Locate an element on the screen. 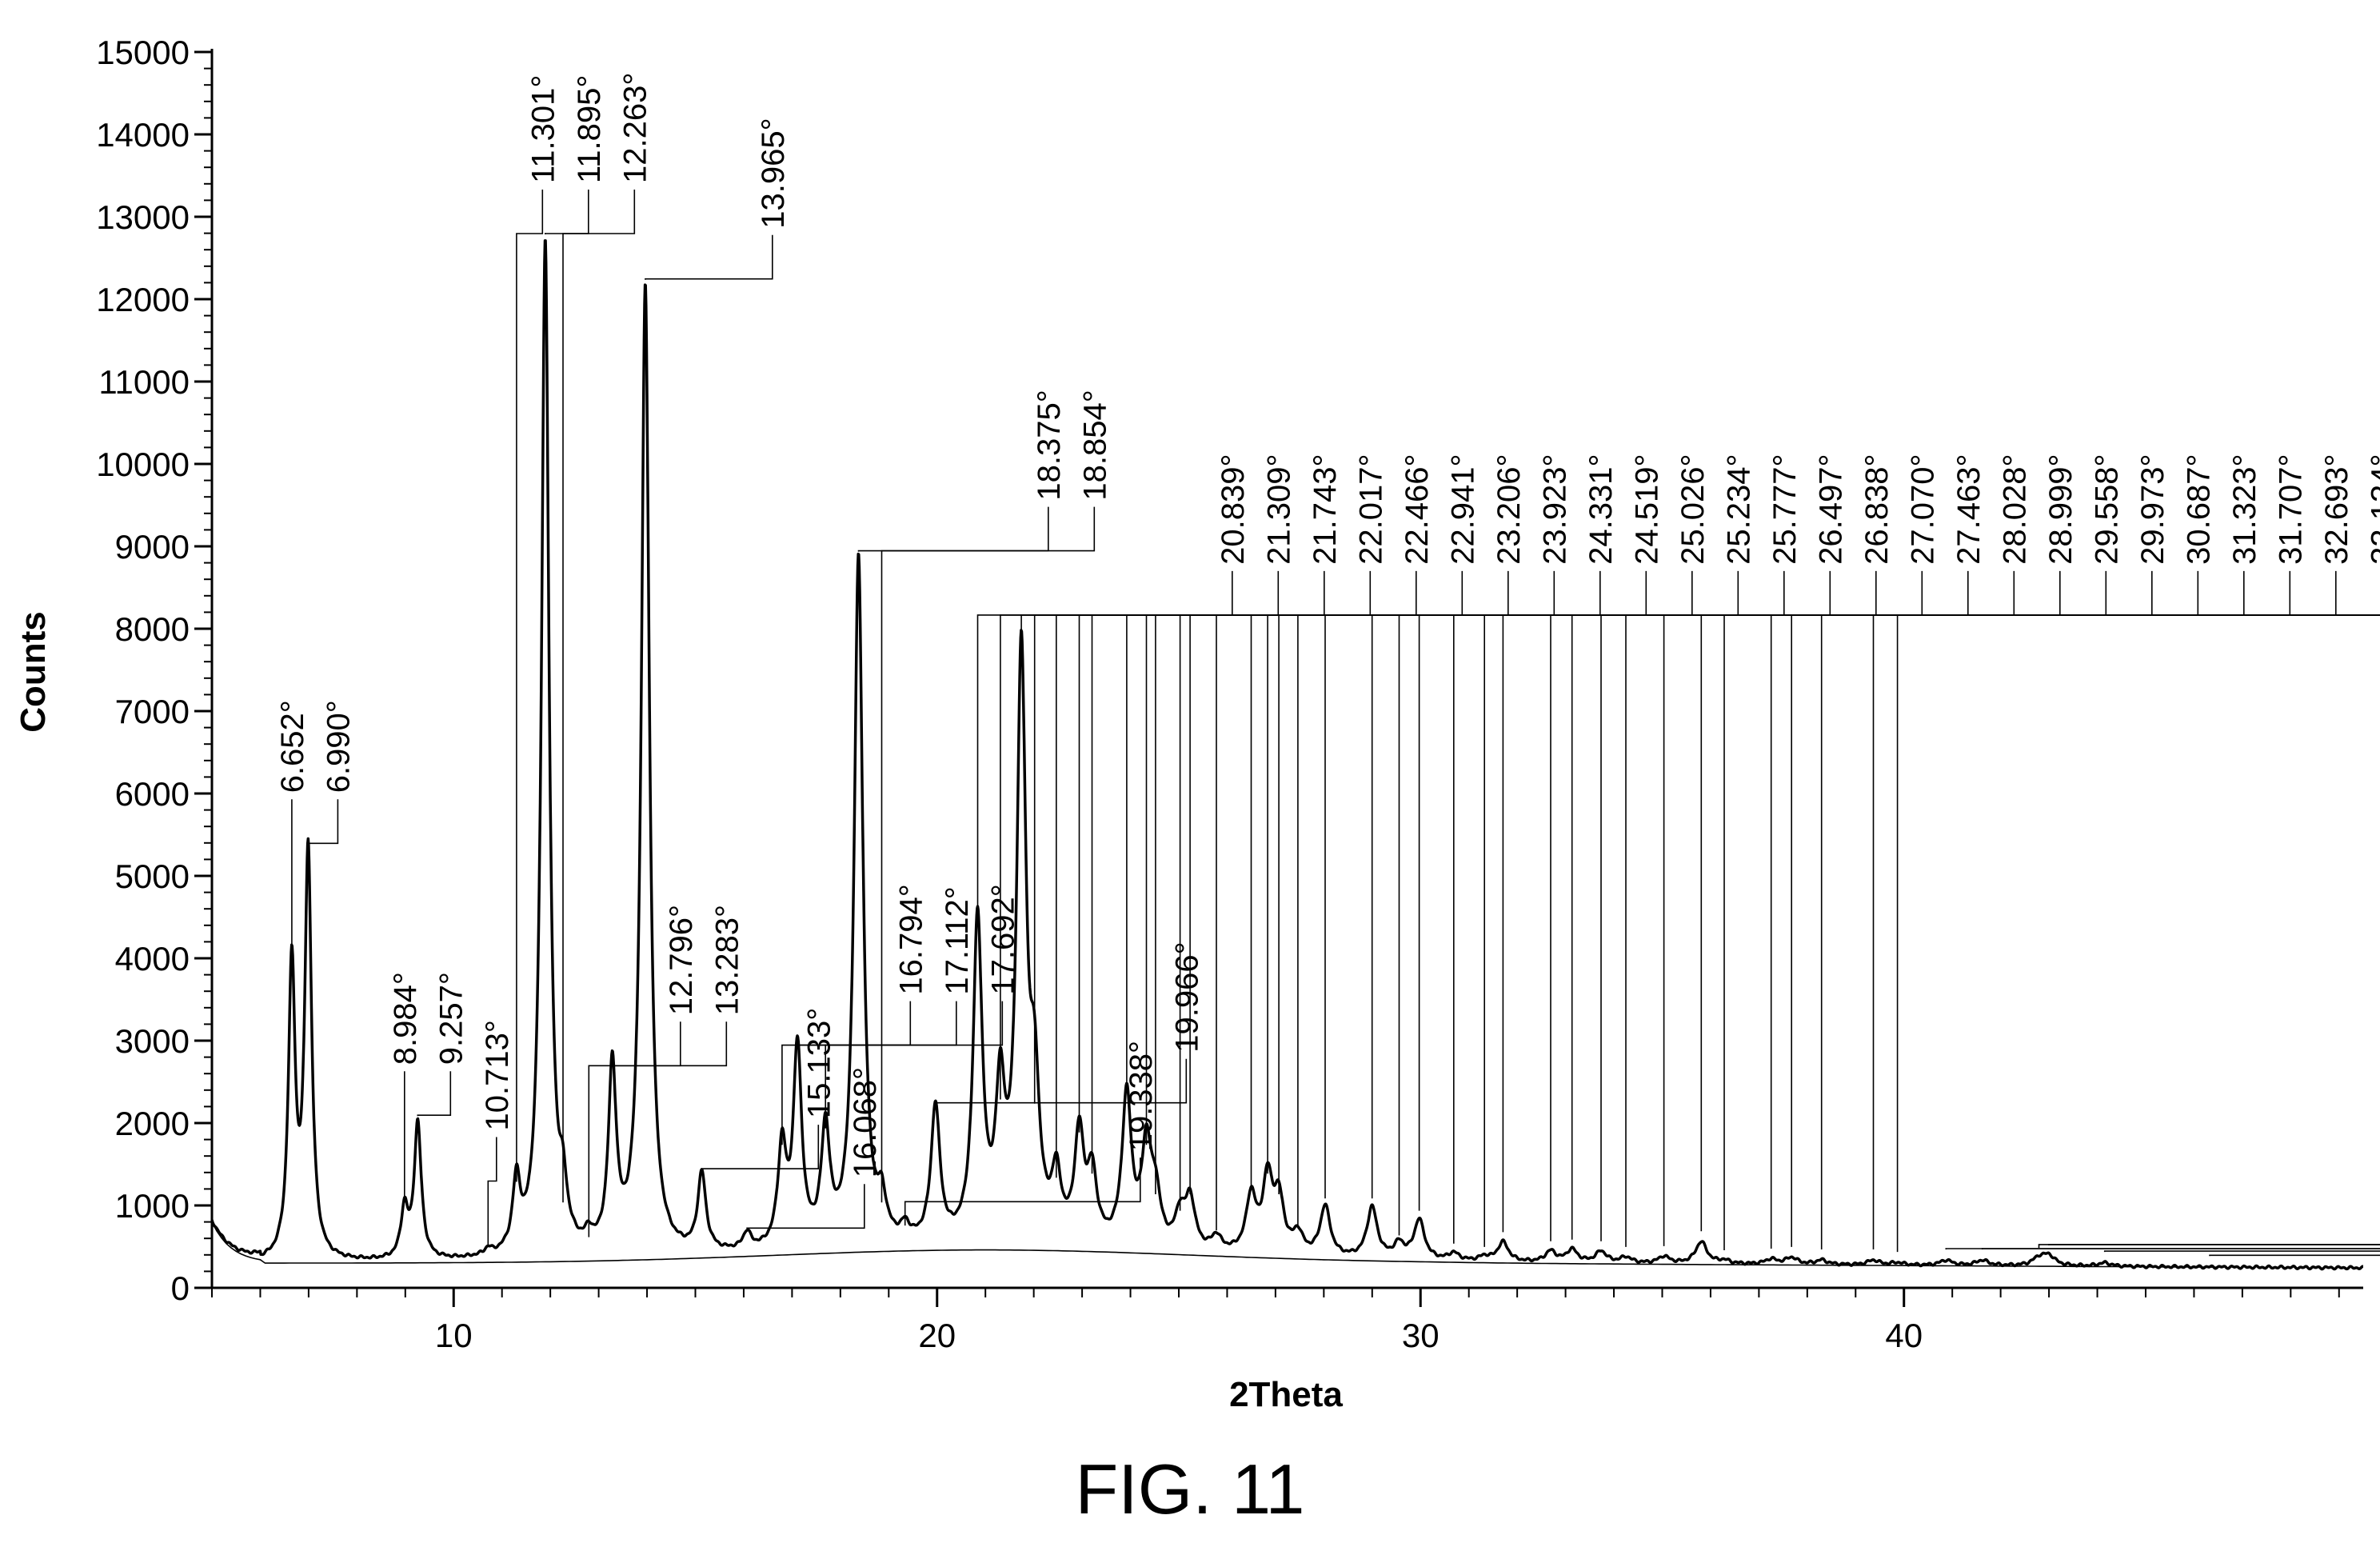 The image size is (2380, 1543). peak-label: 21.743° is located at coordinates (1325, 509).